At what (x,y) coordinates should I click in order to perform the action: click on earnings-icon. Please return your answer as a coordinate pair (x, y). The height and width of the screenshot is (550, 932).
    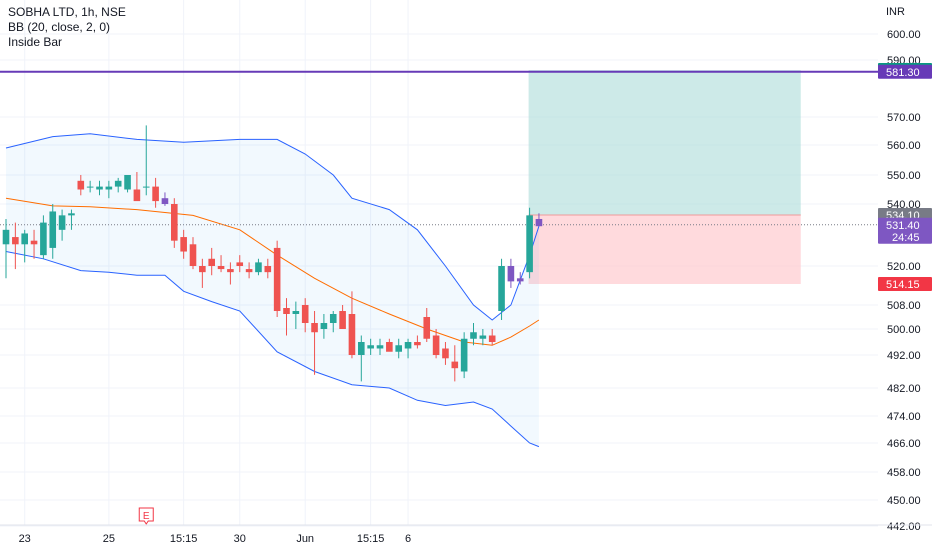
    Looking at the image, I should click on (146, 516).